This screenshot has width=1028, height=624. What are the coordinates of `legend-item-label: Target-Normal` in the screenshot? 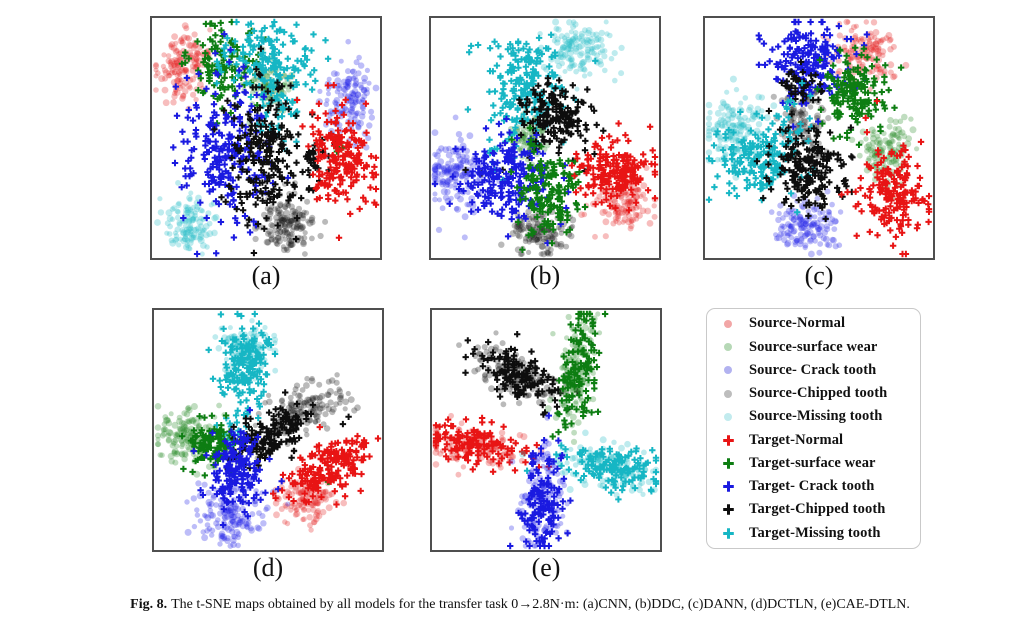 It's located at (796, 439).